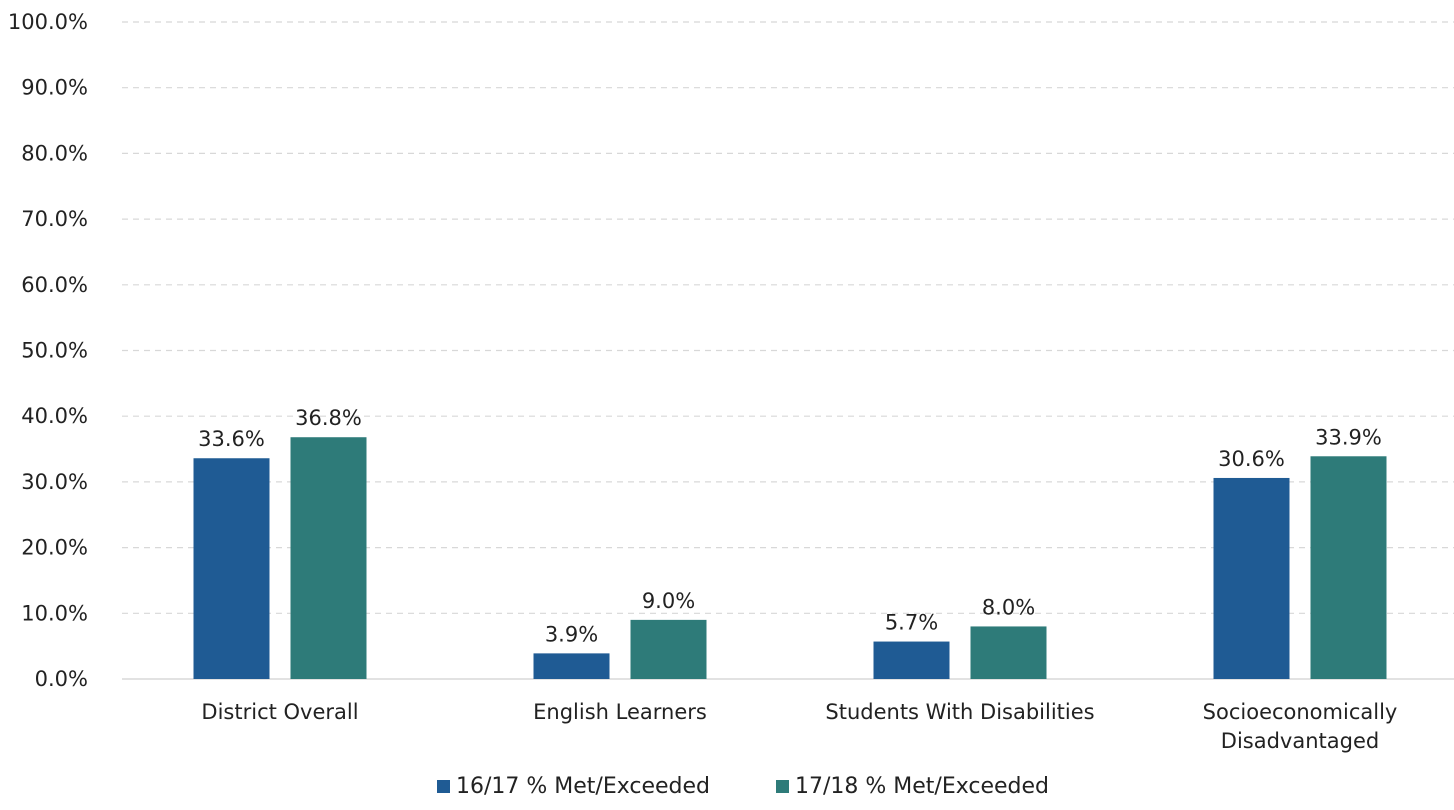 This screenshot has width=1454, height=810. What do you see at coordinates (48, 22) in the screenshot?
I see `y-tick-label: 100.0%` at bounding box center [48, 22].